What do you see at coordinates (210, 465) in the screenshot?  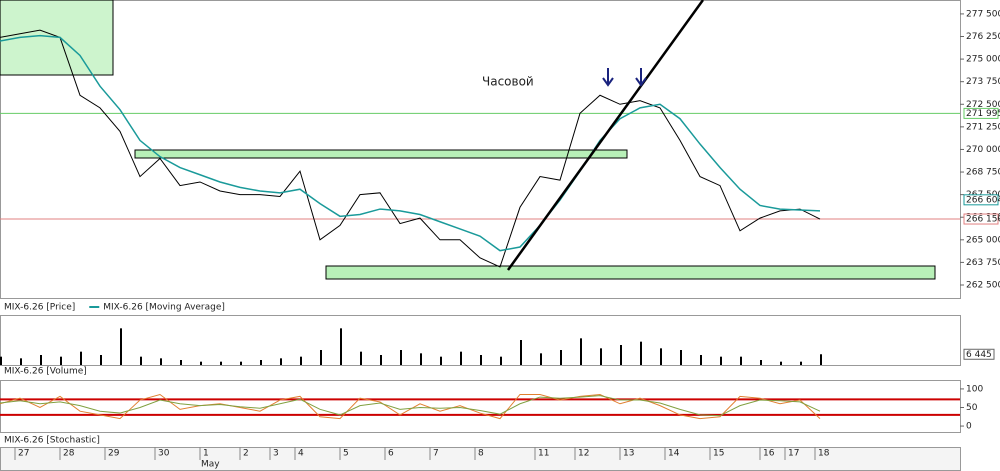 I see `month-label: May` at bounding box center [210, 465].